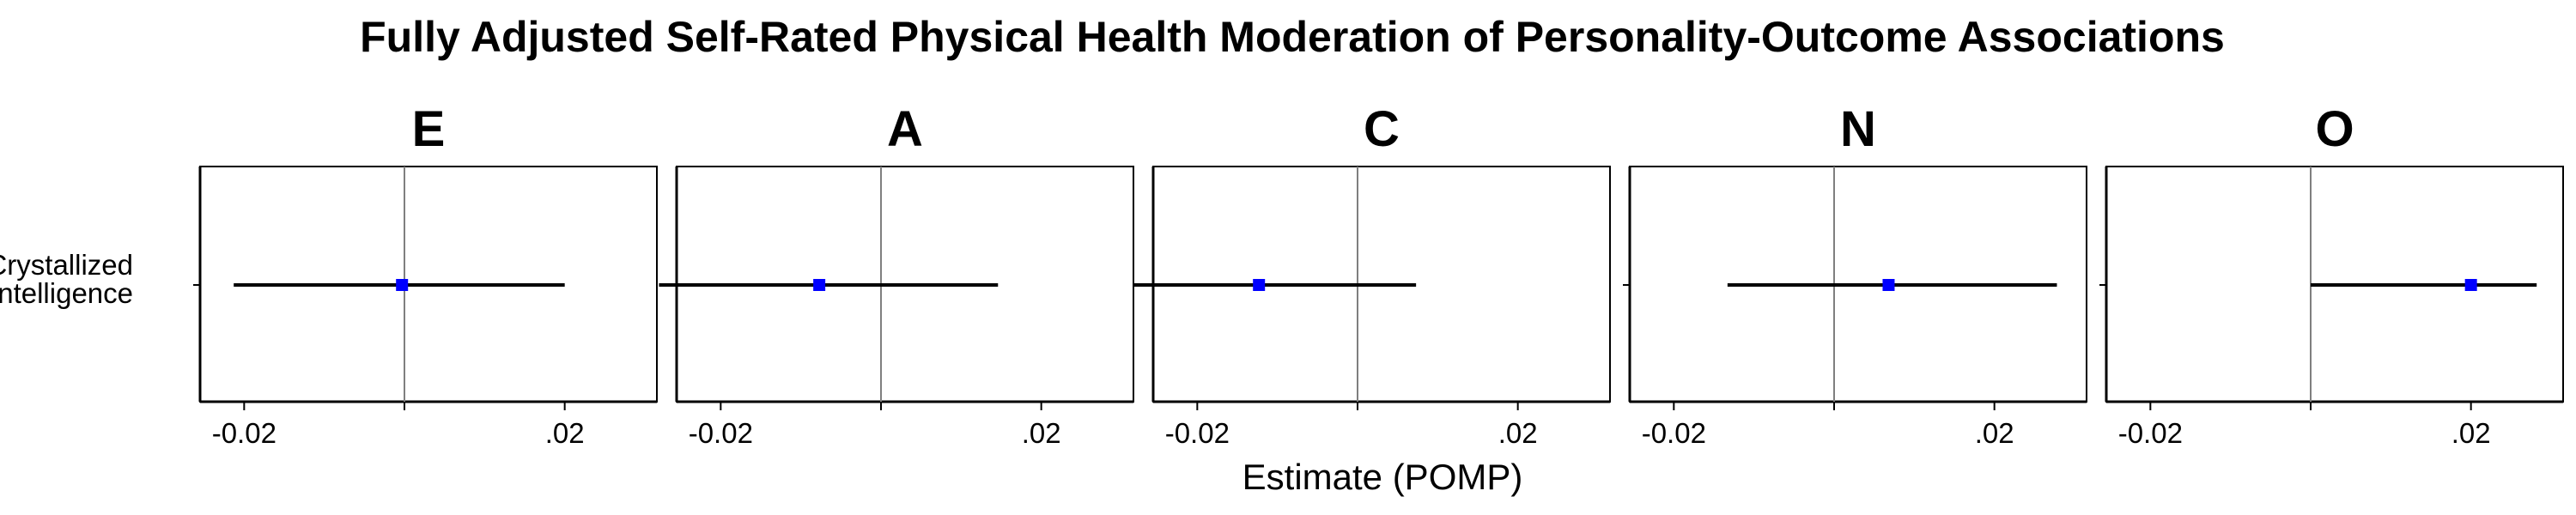 Image resolution: width=2576 pixels, height=515 pixels. Describe the element at coordinates (905, 129) in the screenshot. I see `facet-title: A` at that location.